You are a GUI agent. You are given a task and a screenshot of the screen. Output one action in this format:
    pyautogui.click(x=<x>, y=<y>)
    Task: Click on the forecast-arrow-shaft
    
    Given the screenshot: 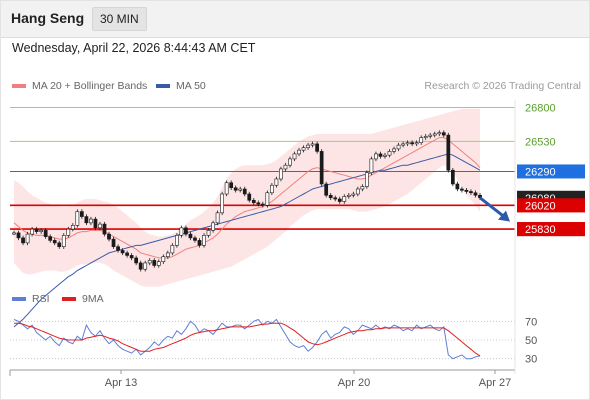 What is the action you would take?
    pyautogui.click(x=492, y=207)
    